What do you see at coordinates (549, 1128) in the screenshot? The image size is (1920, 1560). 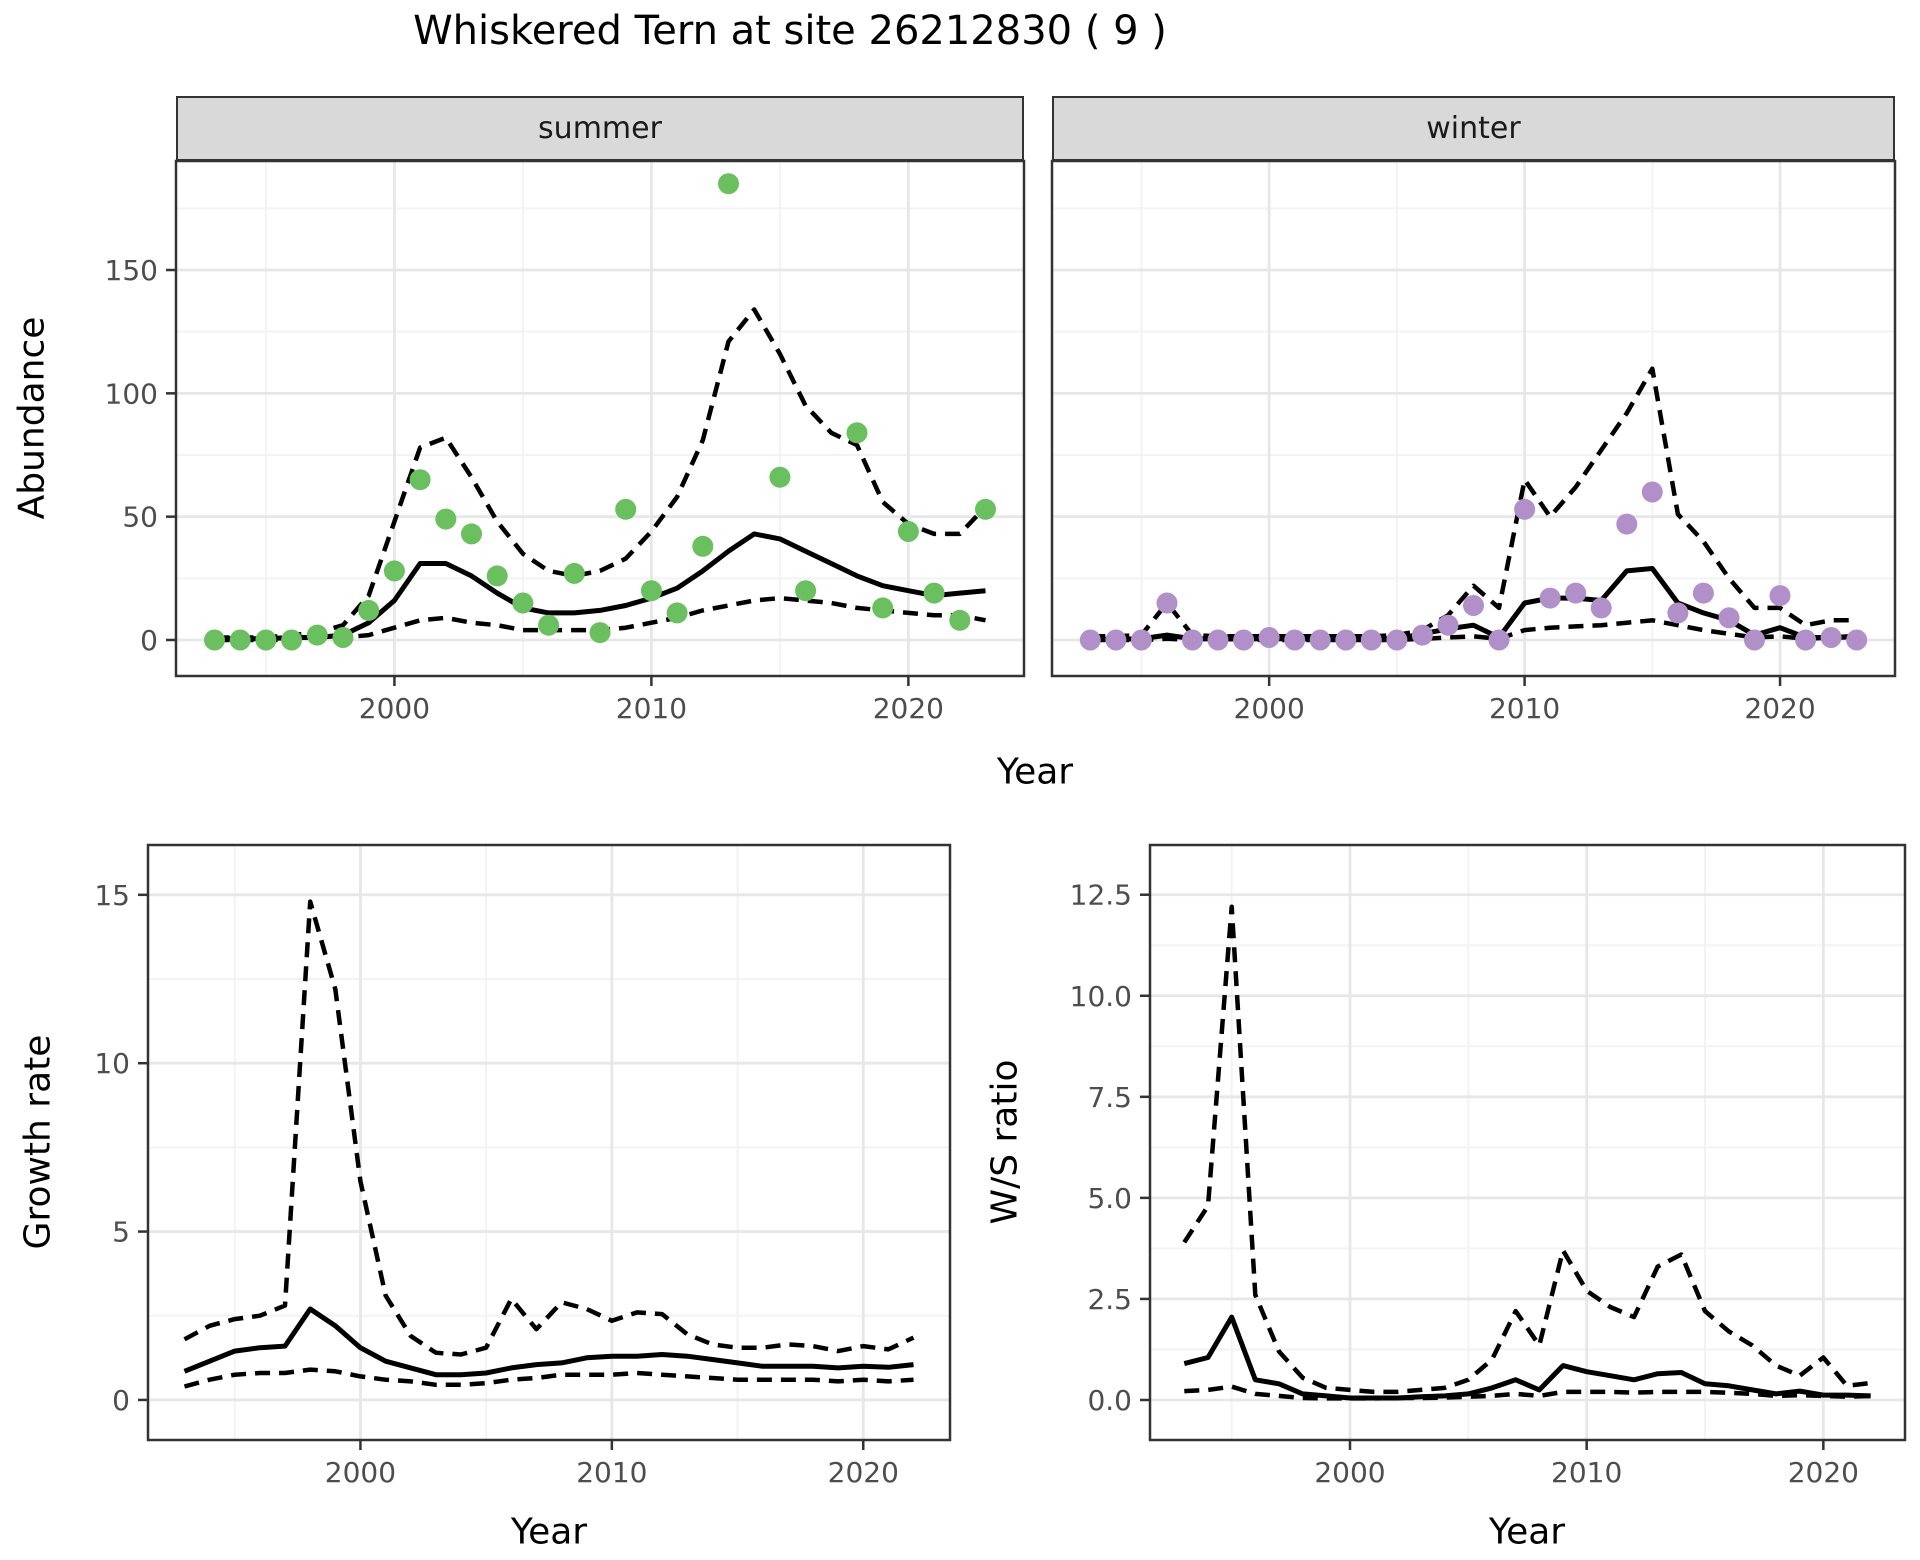 I see `growth_rate-upper_ci-line` at bounding box center [549, 1128].